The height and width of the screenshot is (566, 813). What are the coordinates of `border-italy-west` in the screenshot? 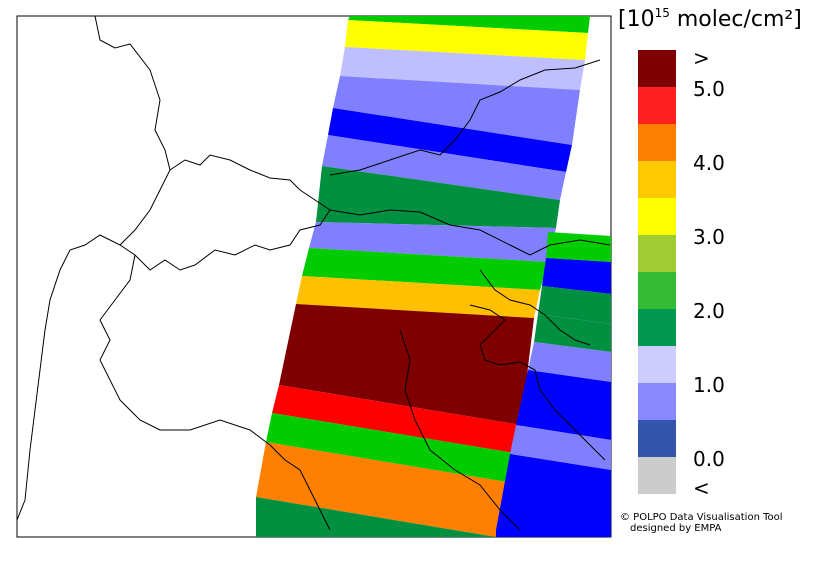 It's located at (185, 350).